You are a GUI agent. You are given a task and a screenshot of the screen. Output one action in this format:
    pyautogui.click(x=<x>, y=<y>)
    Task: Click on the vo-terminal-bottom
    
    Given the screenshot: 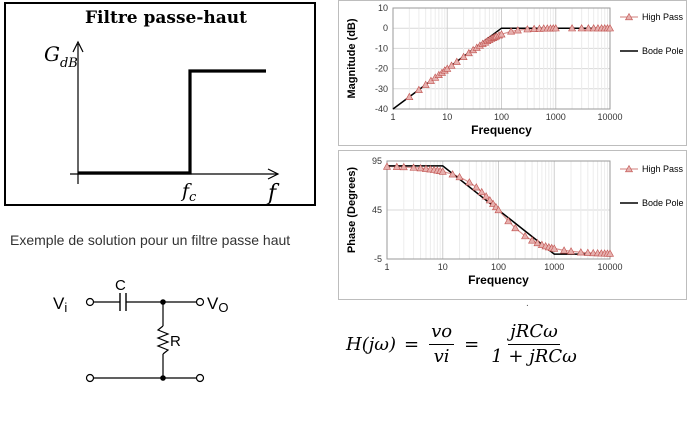 What is the action you would take?
    pyautogui.click(x=200, y=378)
    